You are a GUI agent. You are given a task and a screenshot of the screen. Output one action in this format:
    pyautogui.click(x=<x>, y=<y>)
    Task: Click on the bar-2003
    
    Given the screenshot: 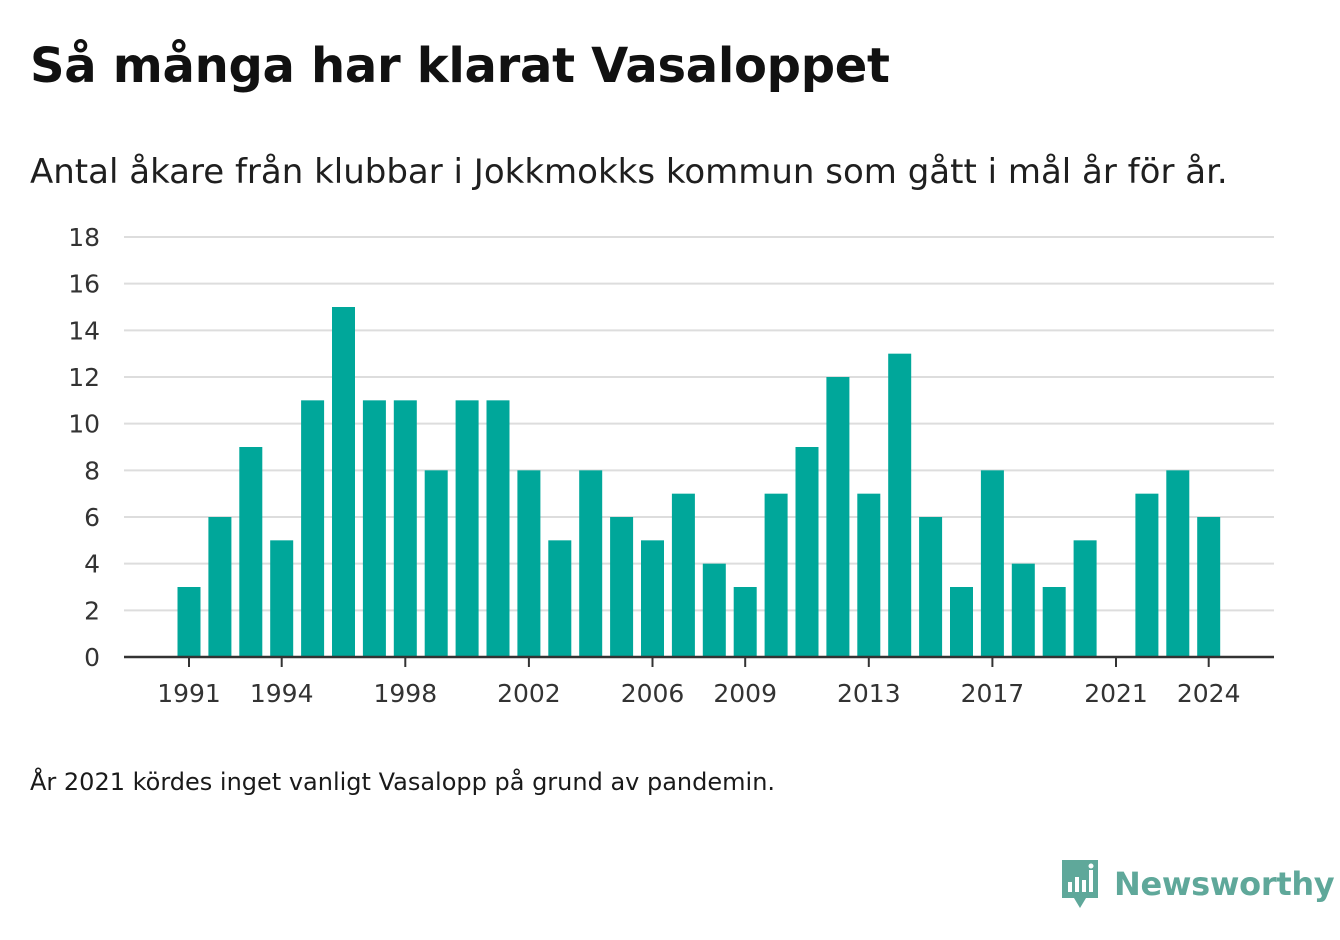 What is the action you would take?
    pyautogui.click(x=560, y=598)
    